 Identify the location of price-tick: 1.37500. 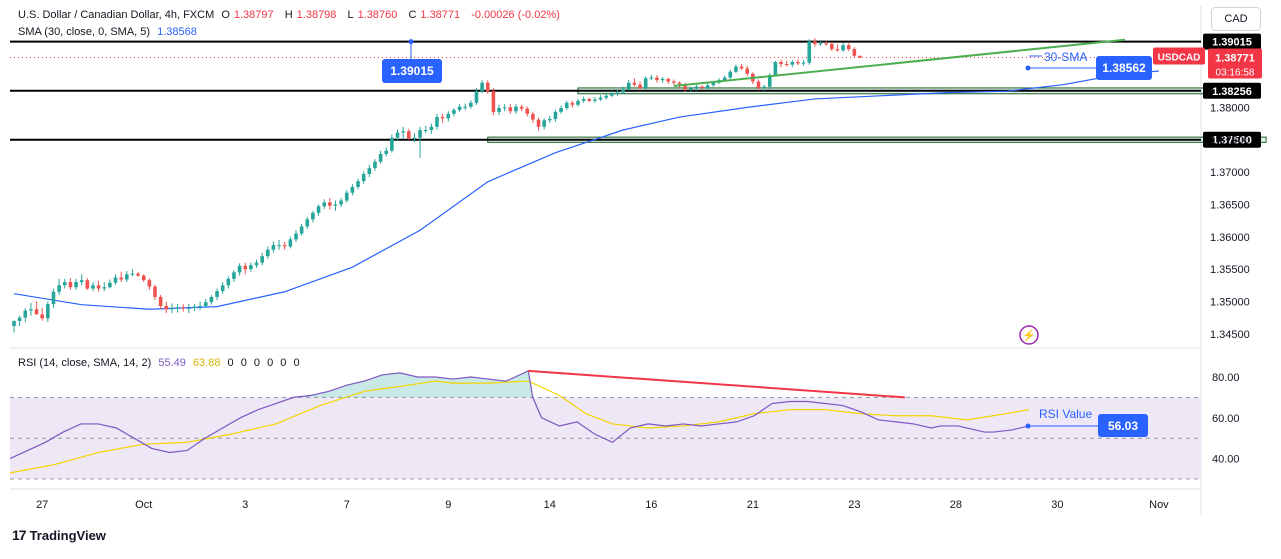
(1230, 141).